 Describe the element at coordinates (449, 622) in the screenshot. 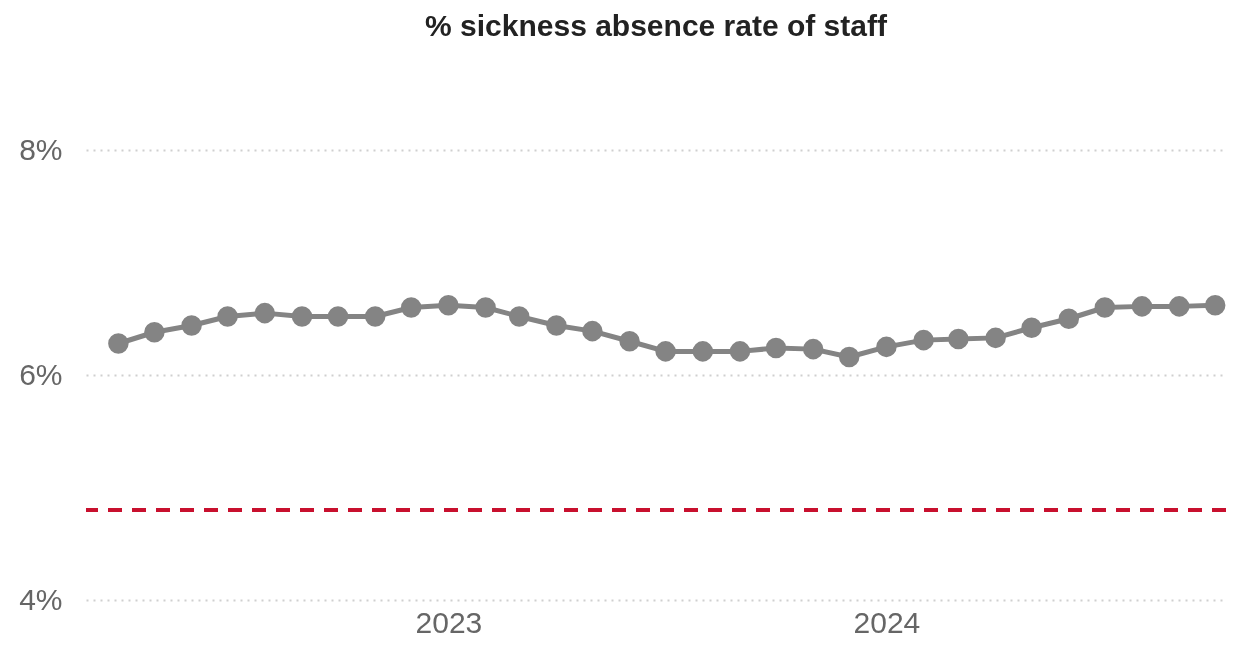

I see `x-tick-label: 2023` at that location.